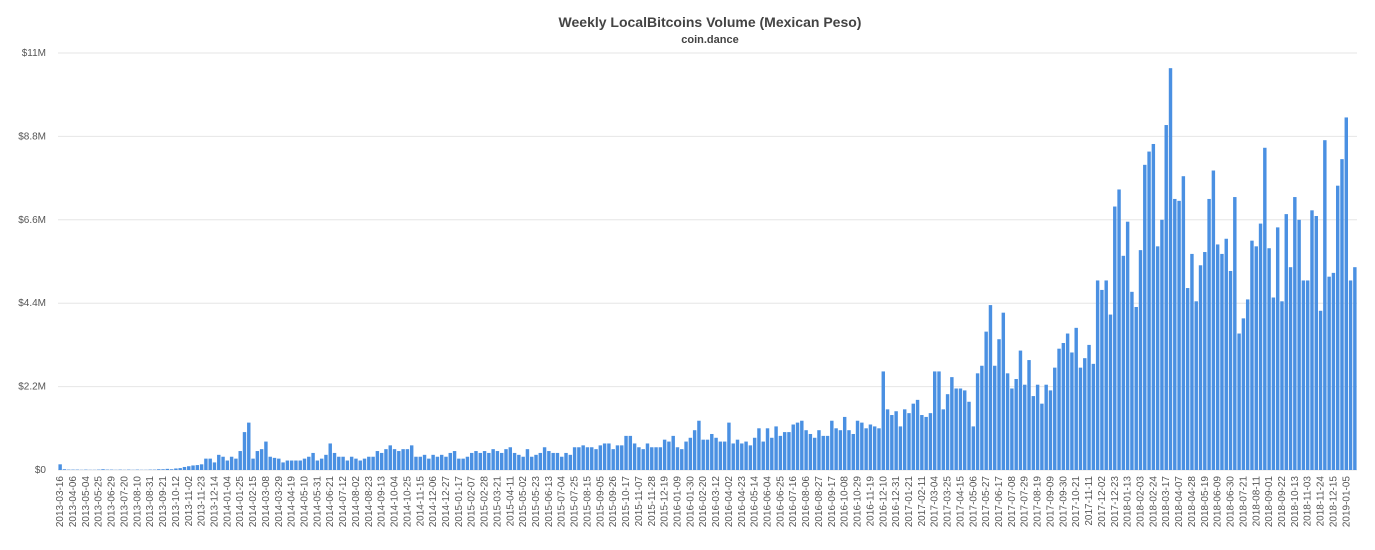  Describe the element at coordinates (948, 502) in the screenshot. I see `x-tick-label: 2017-03-25` at that location.